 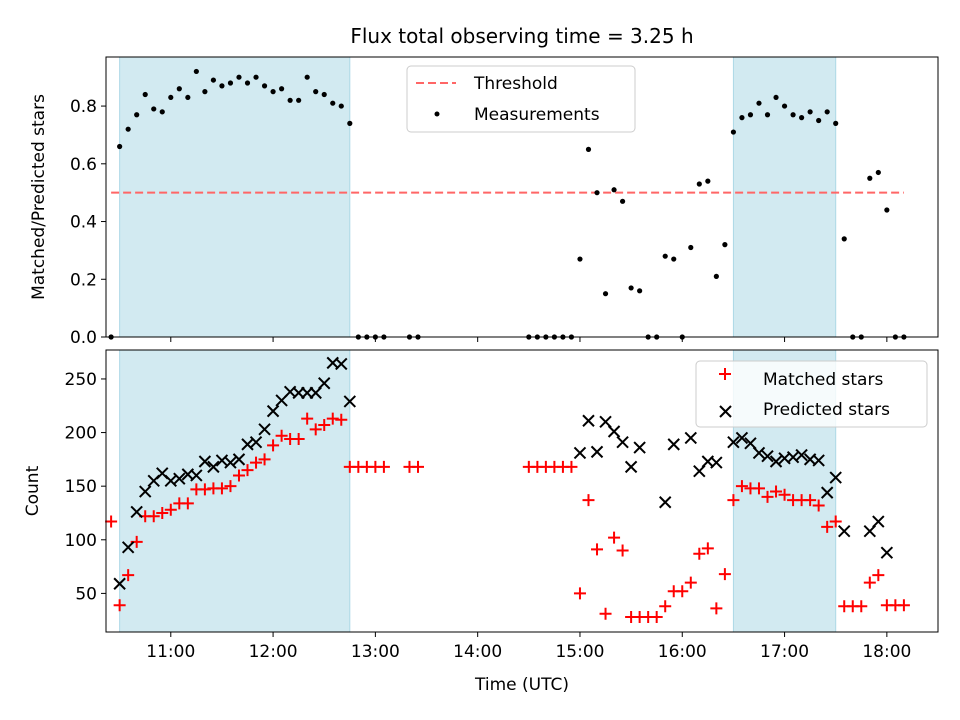 I want to click on bottom-xtick-label: 11:00, so click(x=170, y=652).